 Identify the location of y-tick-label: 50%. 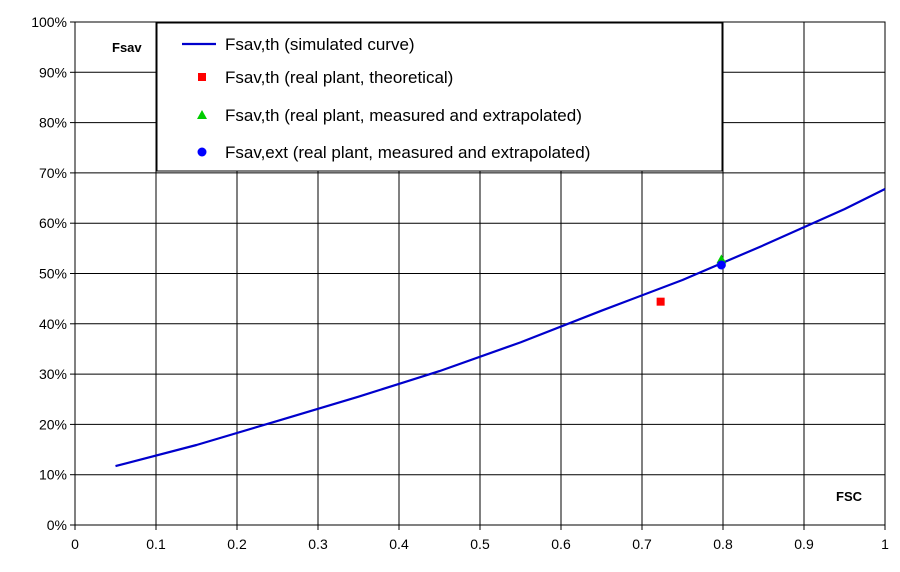
(53, 274).